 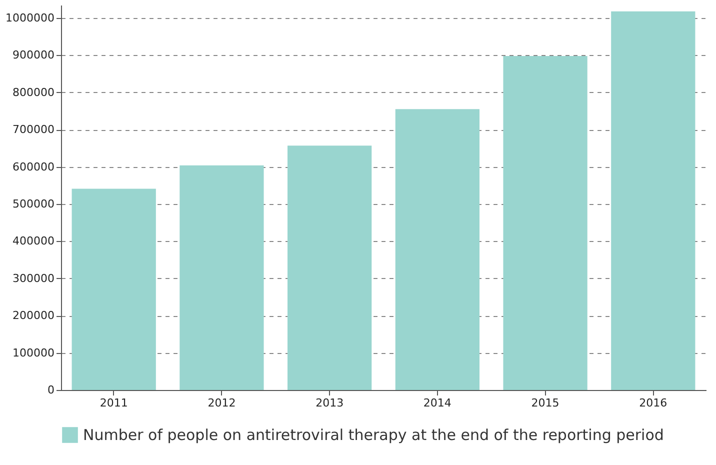 What do you see at coordinates (222, 403) in the screenshot?
I see `x-tick-label: 2012` at bounding box center [222, 403].